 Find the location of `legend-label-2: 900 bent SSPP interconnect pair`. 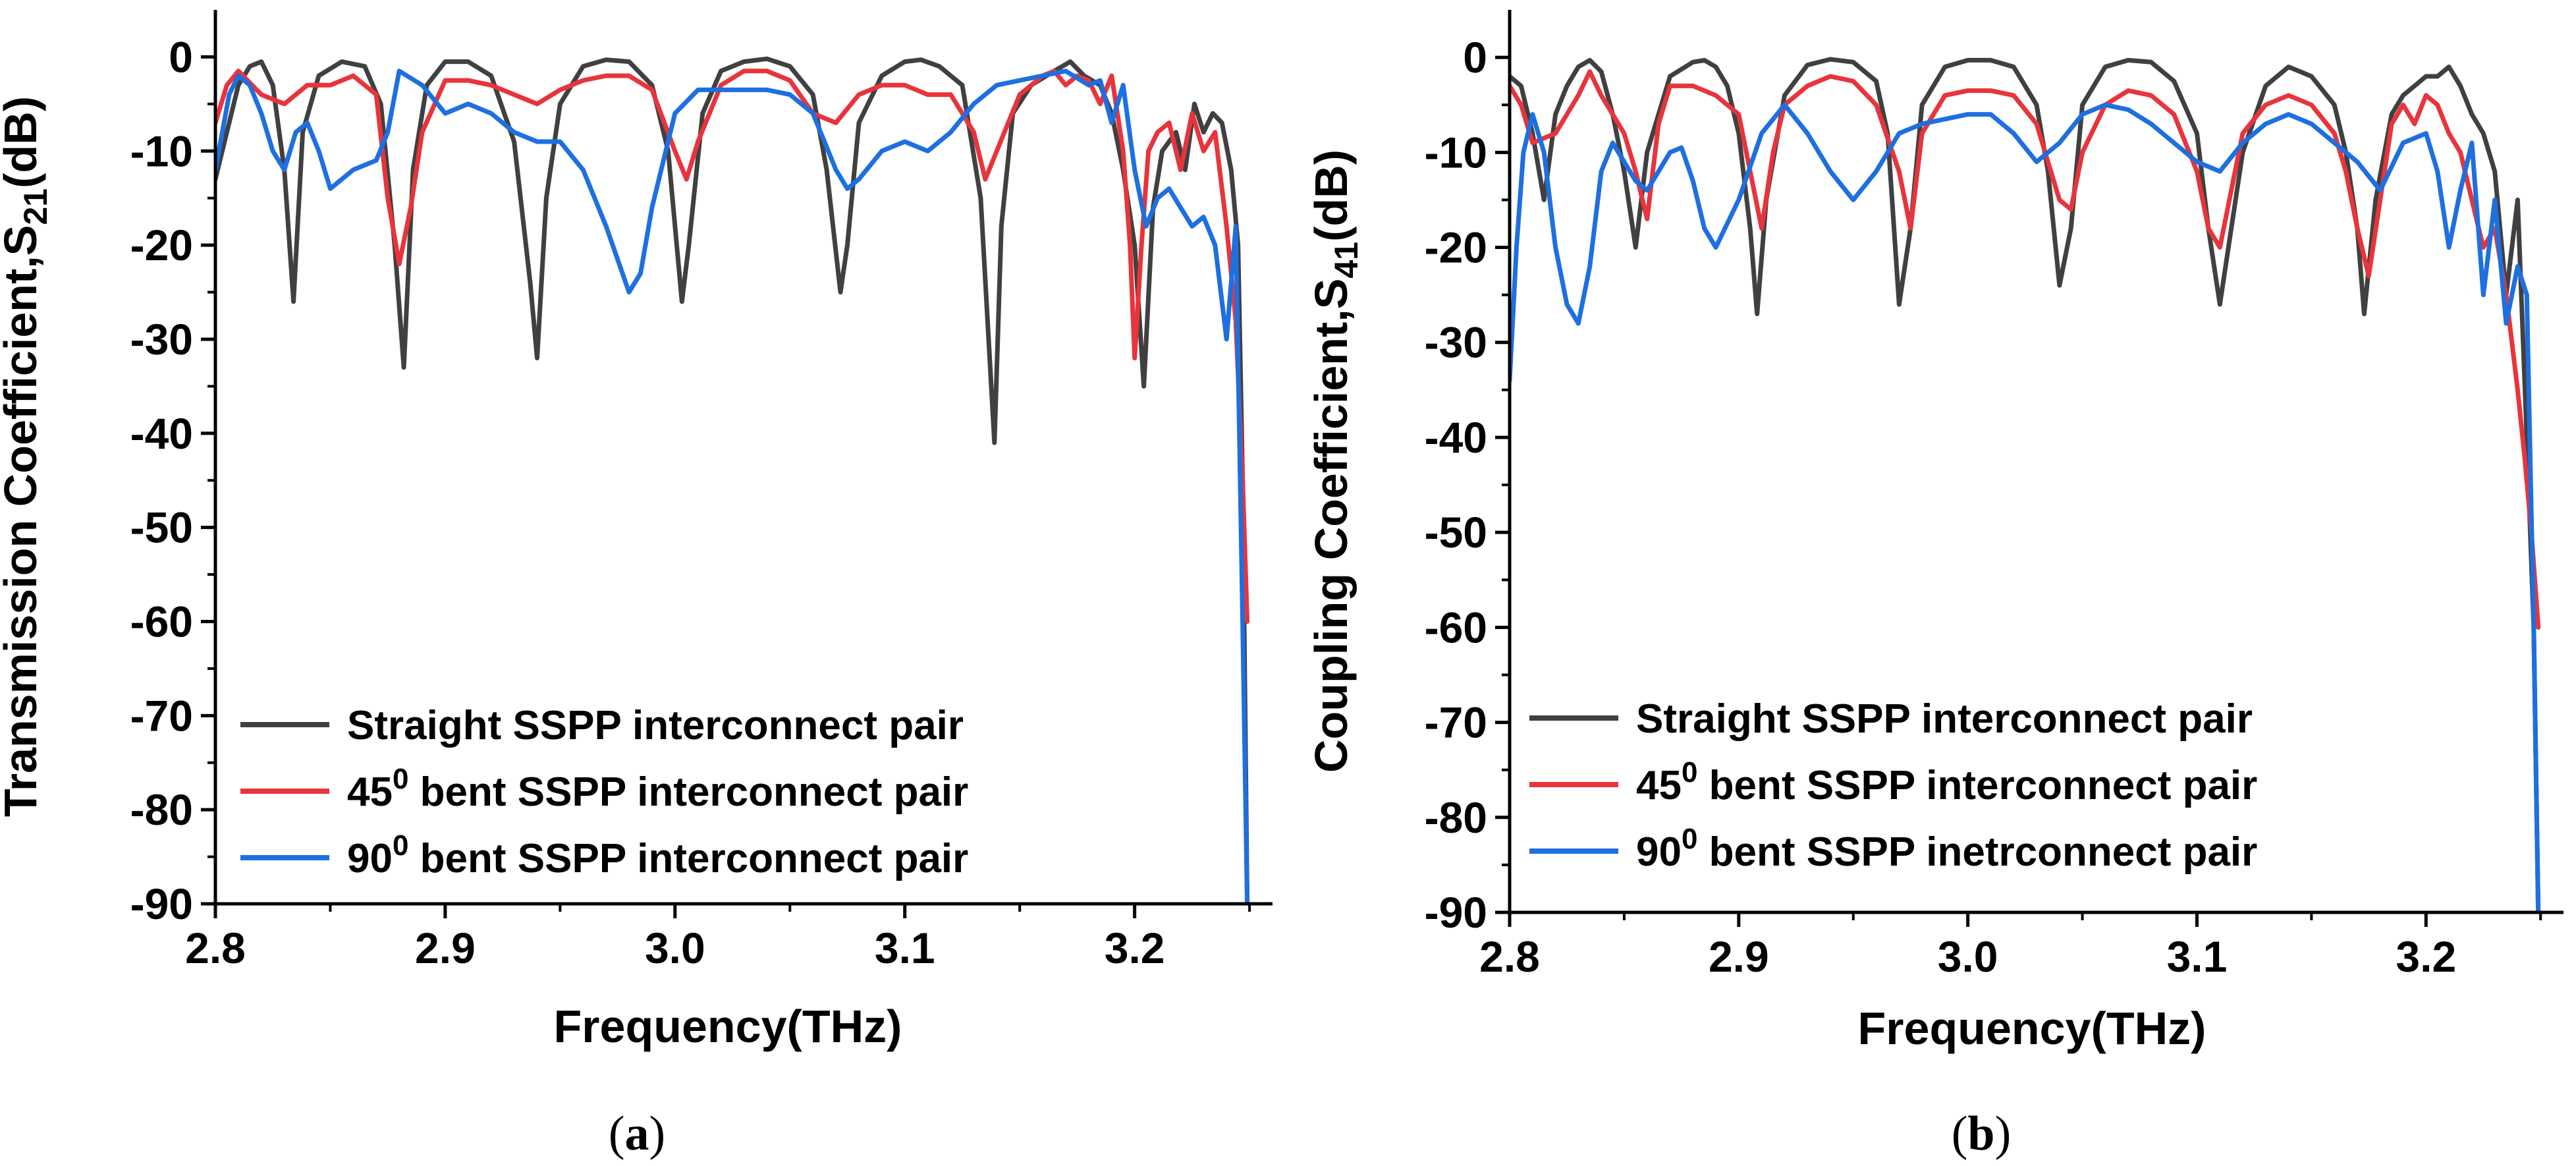

legend-label-2: 900 bent SSPP interconnect pair is located at coordinates (657, 855).